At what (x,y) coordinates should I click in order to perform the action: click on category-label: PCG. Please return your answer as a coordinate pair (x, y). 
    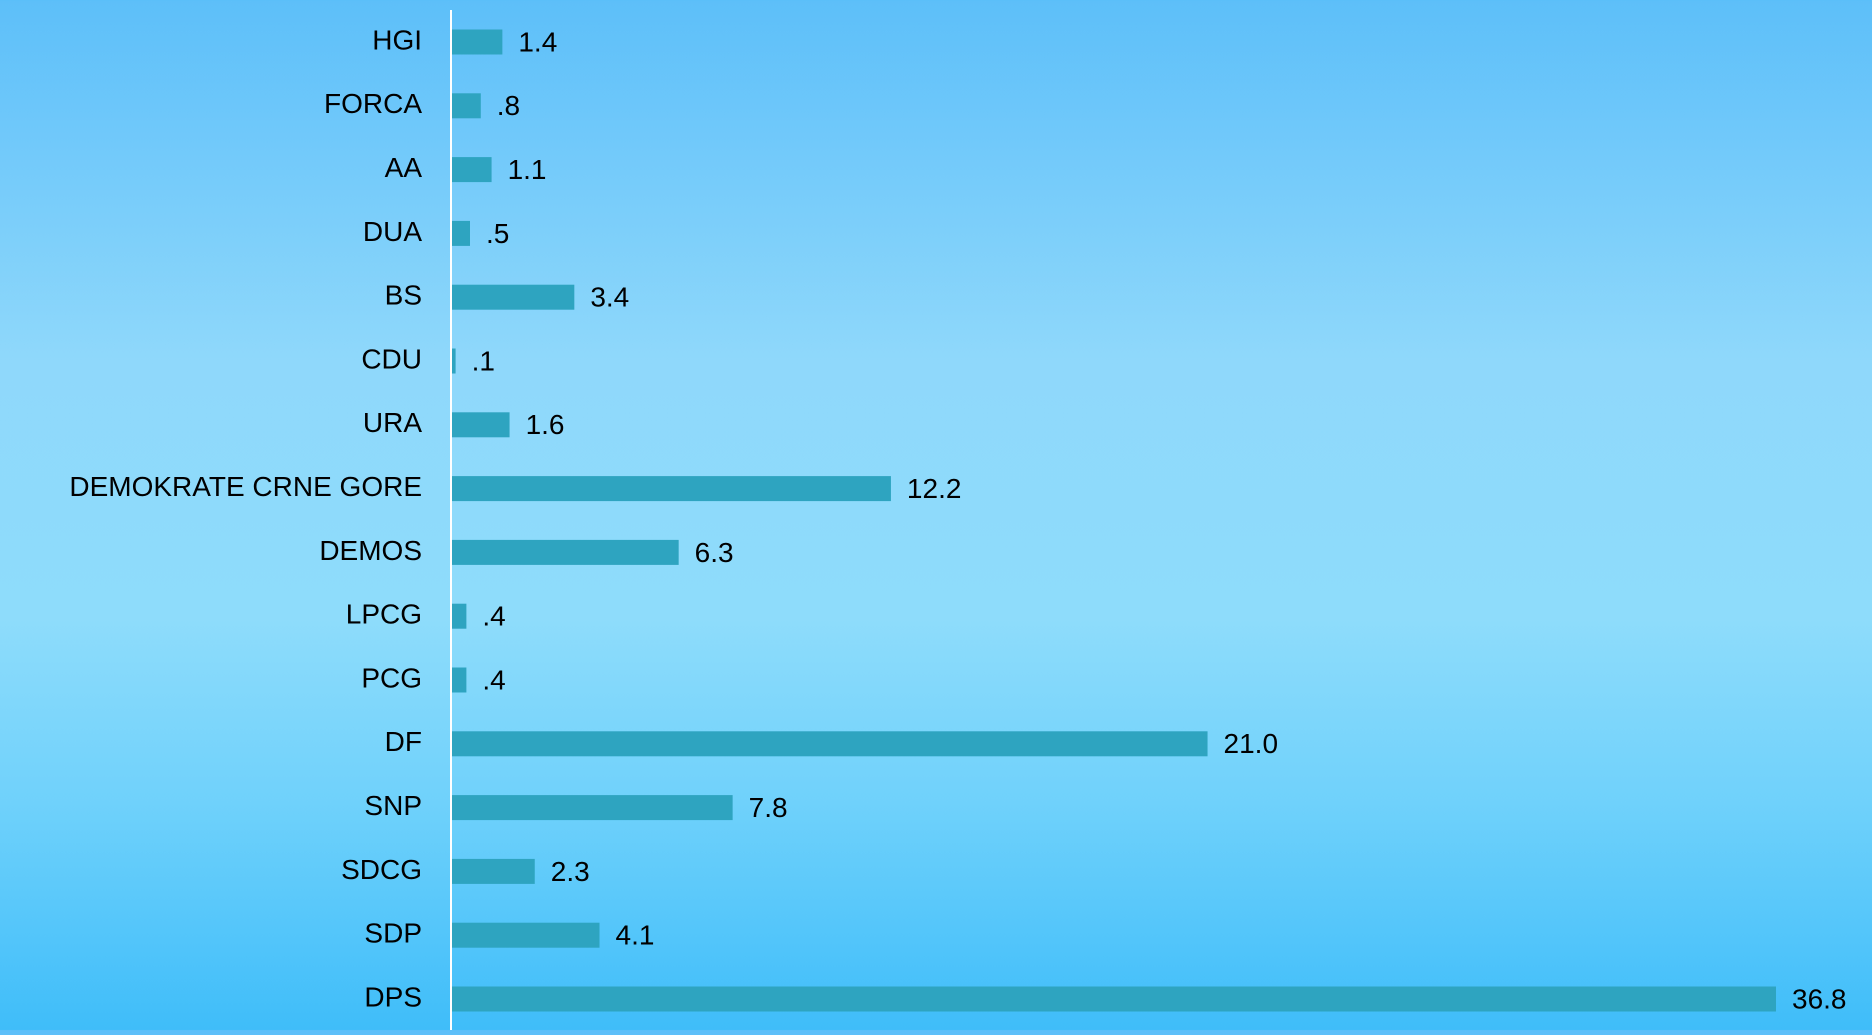
    Looking at the image, I should click on (391, 677).